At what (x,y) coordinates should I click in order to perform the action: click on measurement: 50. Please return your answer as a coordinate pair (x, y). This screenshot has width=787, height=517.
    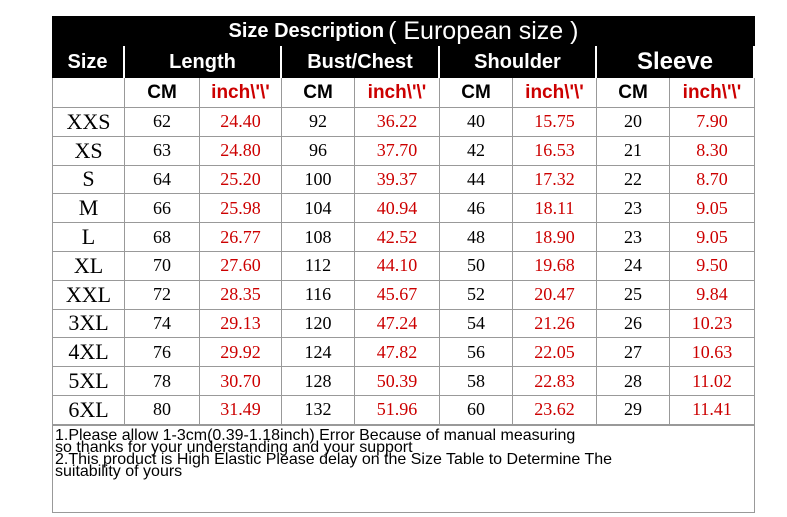
    Looking at the image, I should click on (476, 266).